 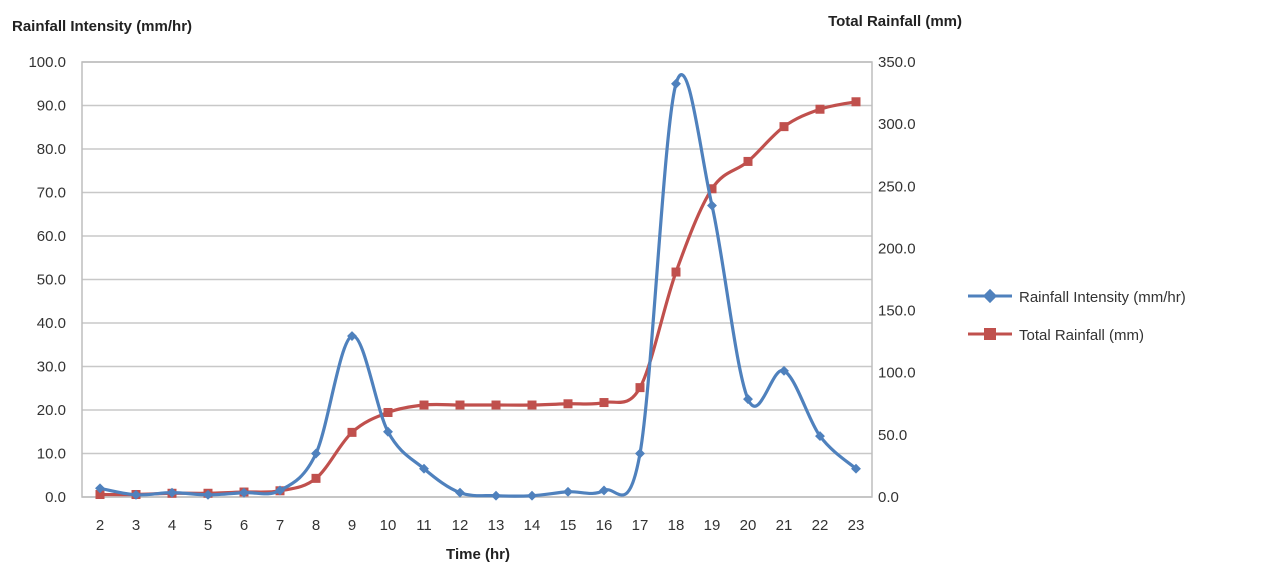 I want to click on left-tick-label: 60.0, so click(x=51, y=236).